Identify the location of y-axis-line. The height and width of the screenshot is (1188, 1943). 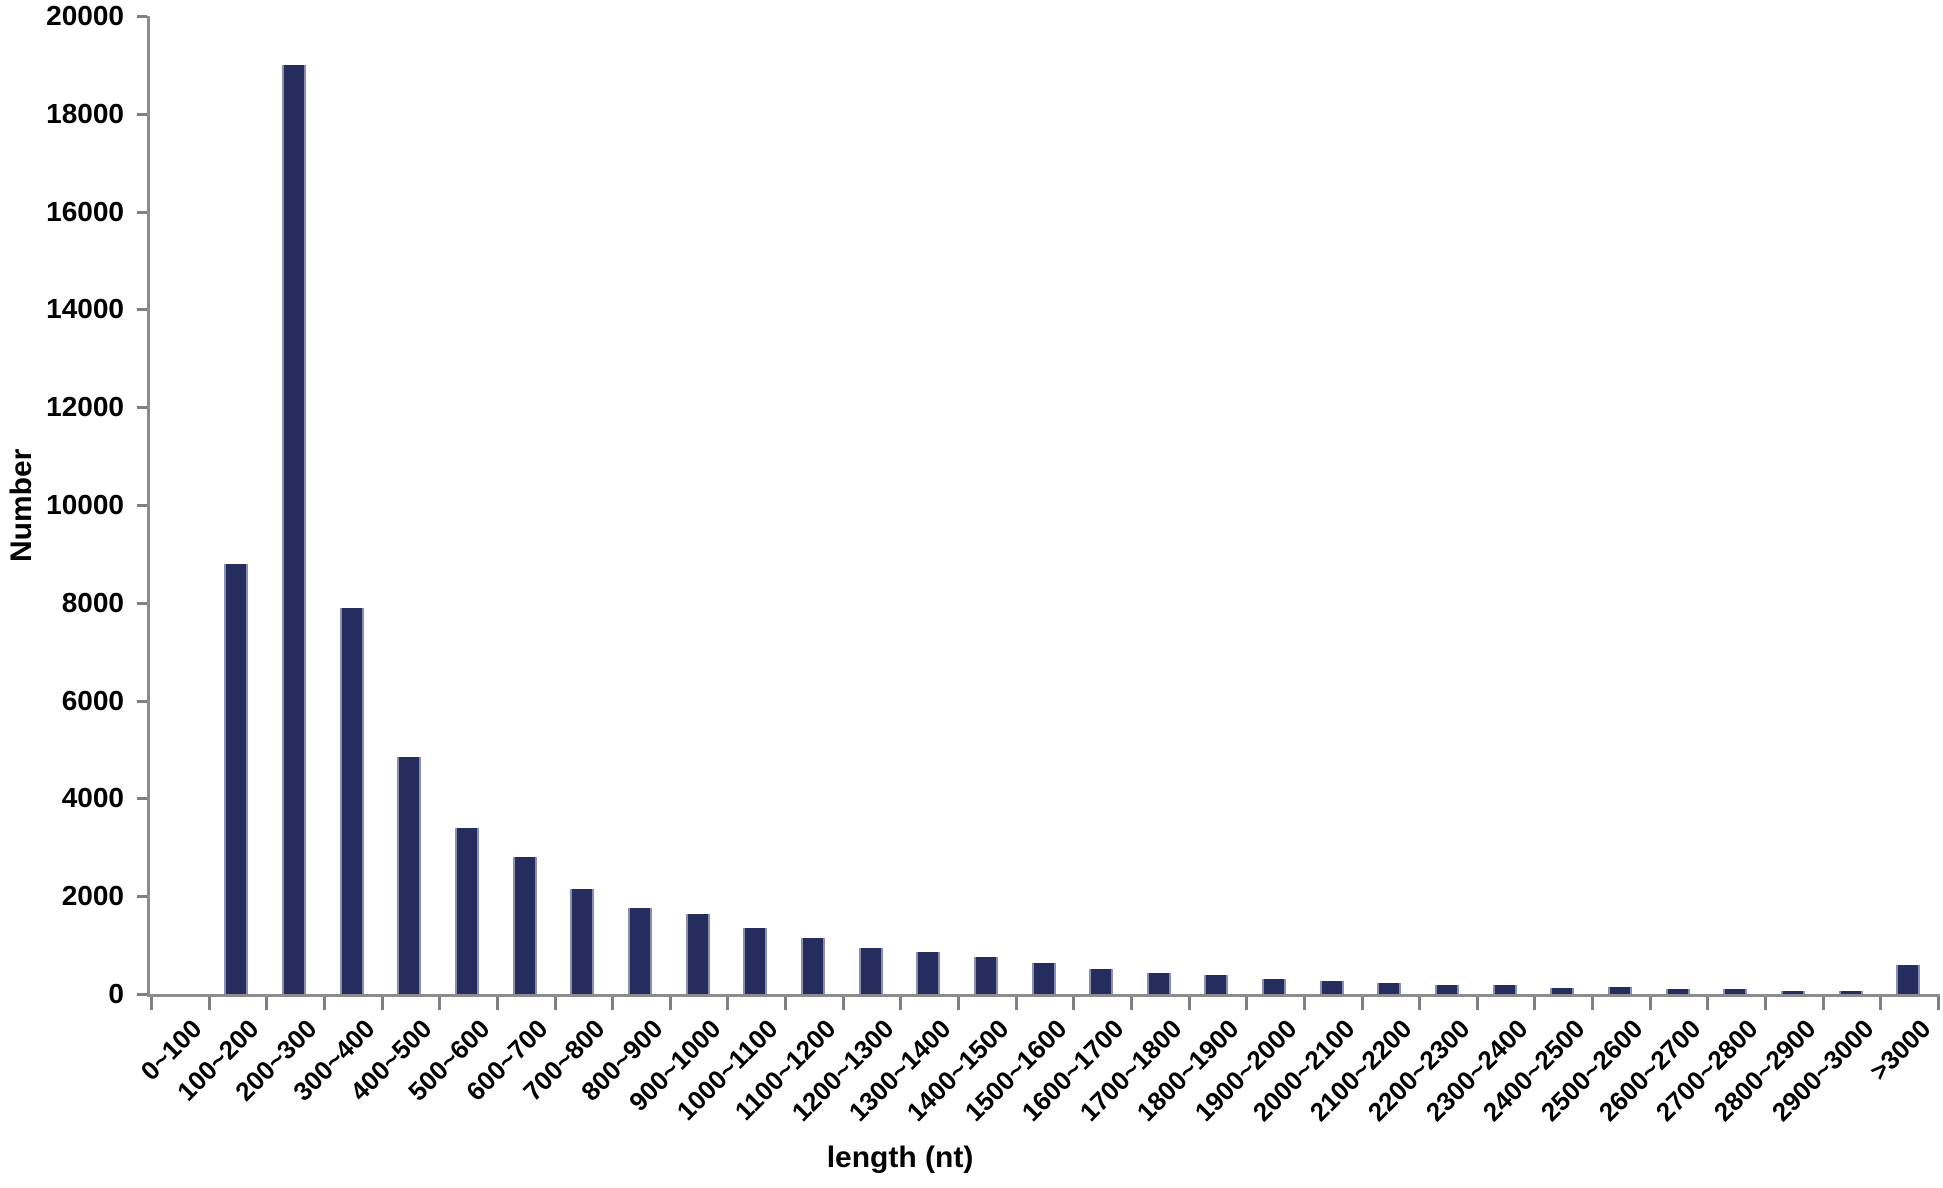
(148, 506).